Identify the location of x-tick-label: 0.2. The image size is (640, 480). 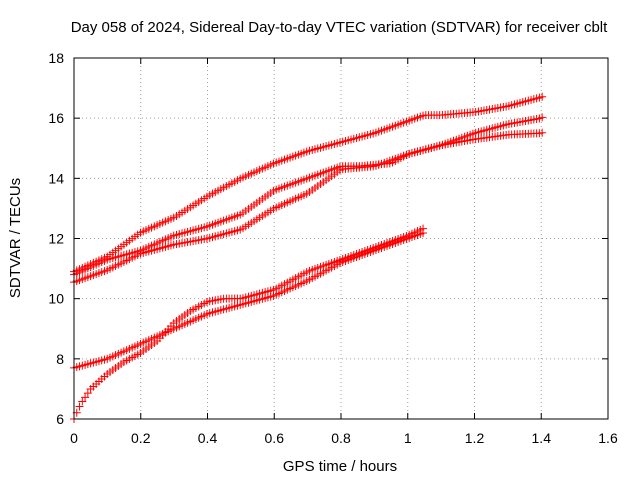
(141, 438).